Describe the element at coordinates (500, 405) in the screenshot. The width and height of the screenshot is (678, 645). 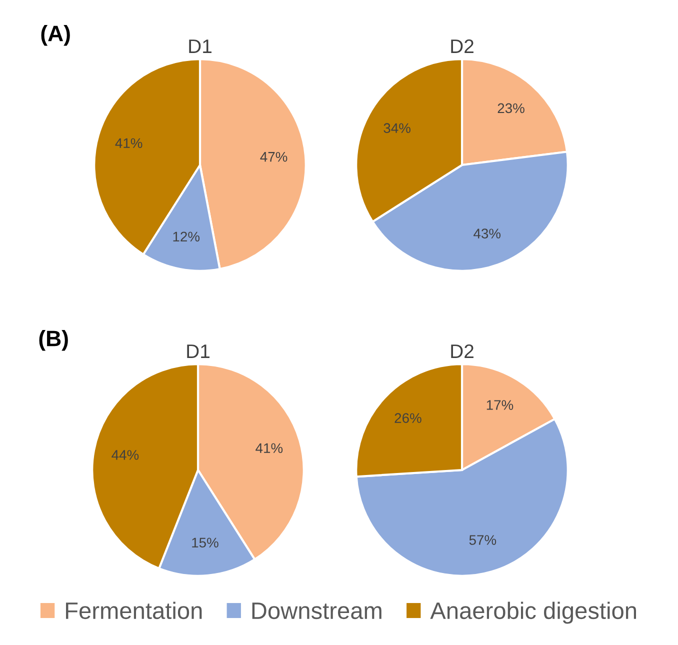
I see `data-label: 17%` at that location.